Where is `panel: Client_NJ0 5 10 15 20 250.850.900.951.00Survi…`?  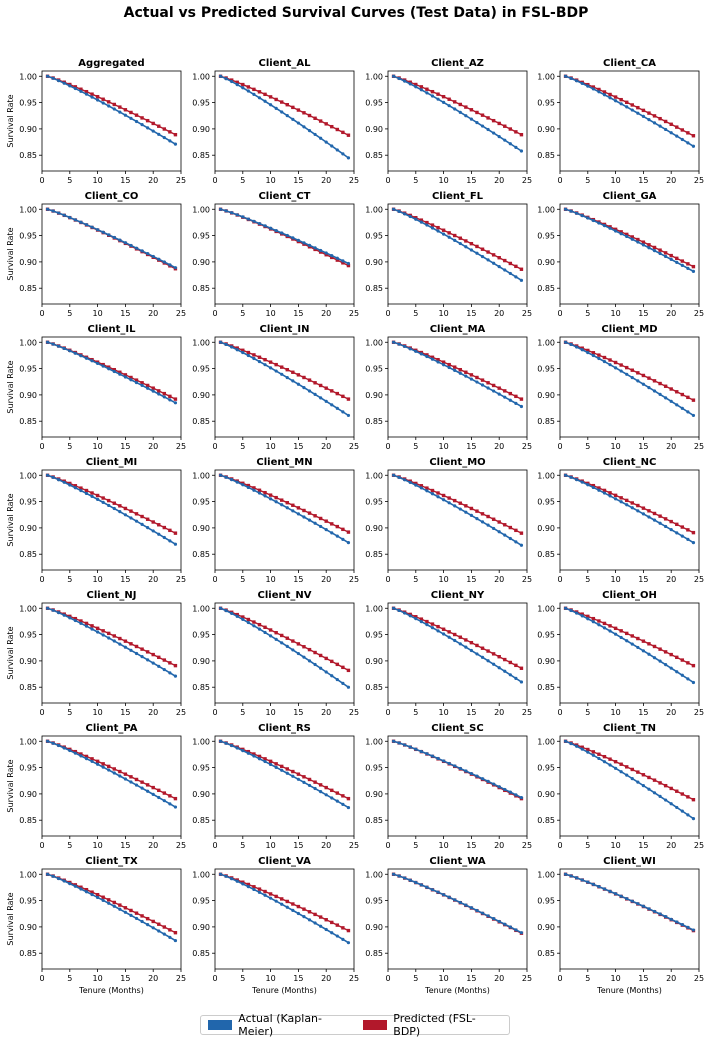 panel: Client_NJ0 5 10 15 20 250.850.900.951.00Survi… is located at coordinates (96, 653).